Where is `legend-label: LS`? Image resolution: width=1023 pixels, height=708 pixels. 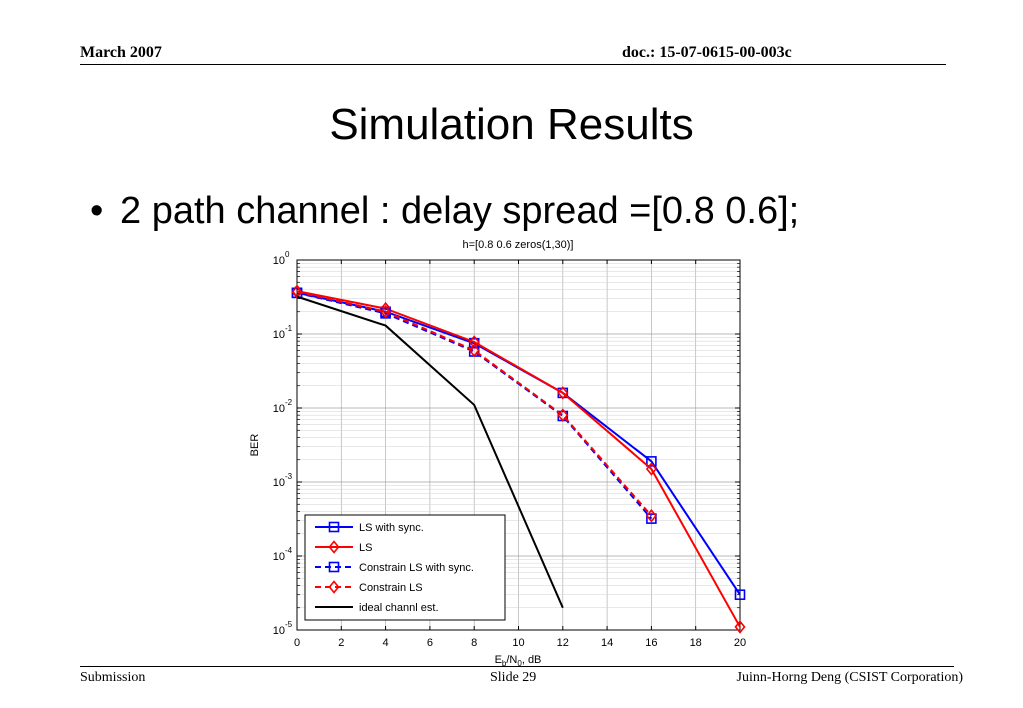
legend-label: LS is located at coordinates (365, 548).